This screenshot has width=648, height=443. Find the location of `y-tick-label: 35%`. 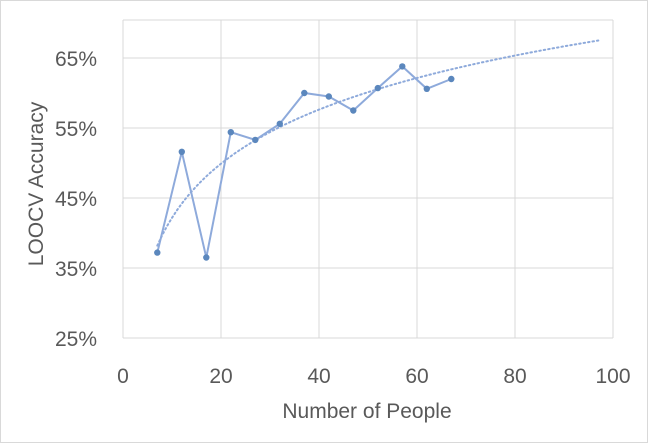

y-tick-label: 35% is located at coordinates (76, 269).